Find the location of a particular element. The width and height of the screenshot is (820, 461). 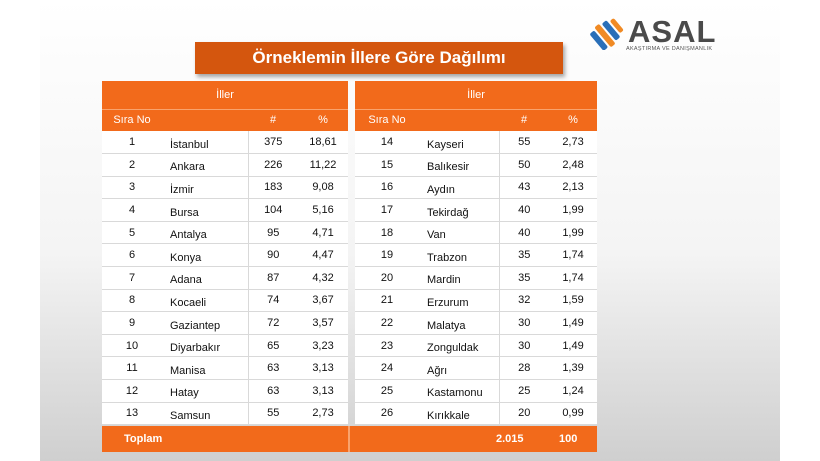

row-number: 26 is located at coordinates (387, 414).